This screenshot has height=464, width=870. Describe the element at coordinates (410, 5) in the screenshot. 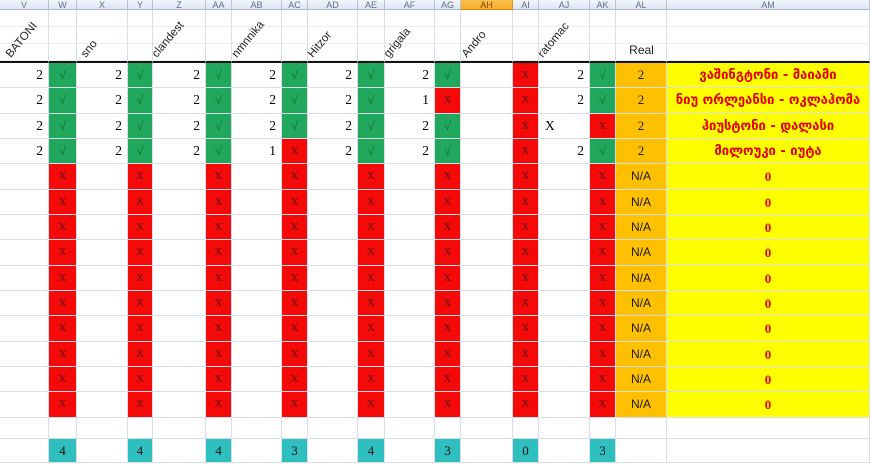

I see `column-header-AF: AF` at that location.